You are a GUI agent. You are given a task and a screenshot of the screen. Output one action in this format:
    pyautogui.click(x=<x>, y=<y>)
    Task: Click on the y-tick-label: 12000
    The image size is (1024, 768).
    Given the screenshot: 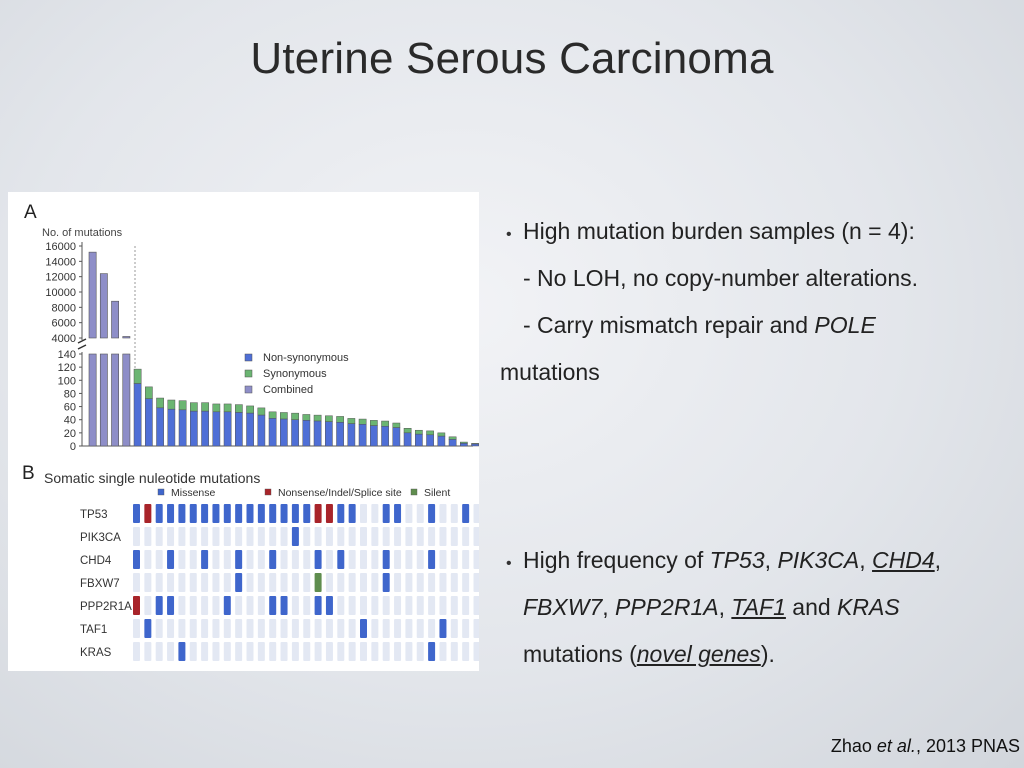 What is the action you would take?
    pyautogui.click(x=60, y=278)
    